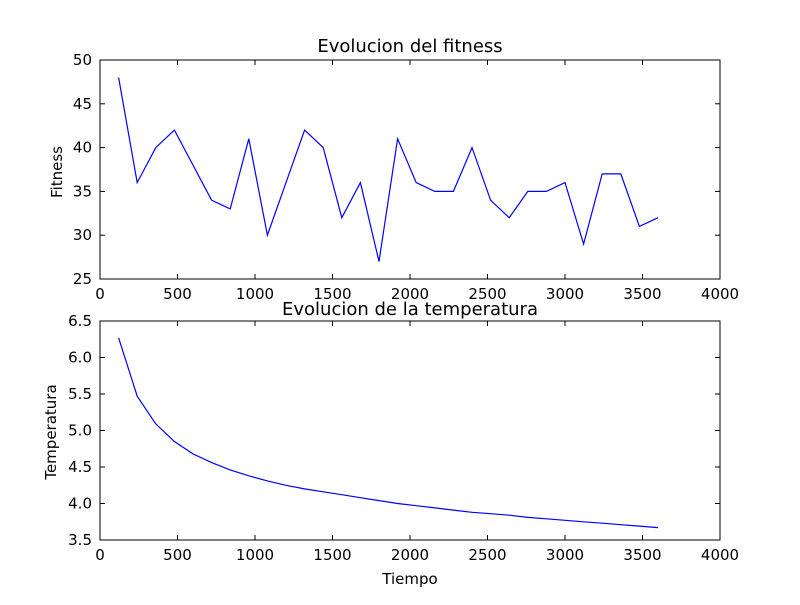 The width and height of the screenshot is (800, 605). I want to click on fitness-x-tick-label: 1500, so click(332, 294).